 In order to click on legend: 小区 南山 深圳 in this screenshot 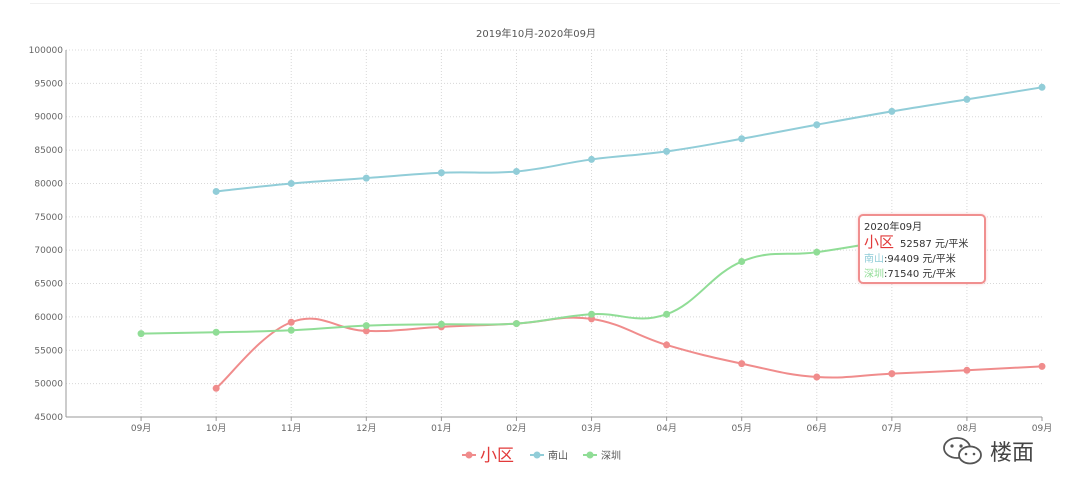, I will do `click(541, 456)`.